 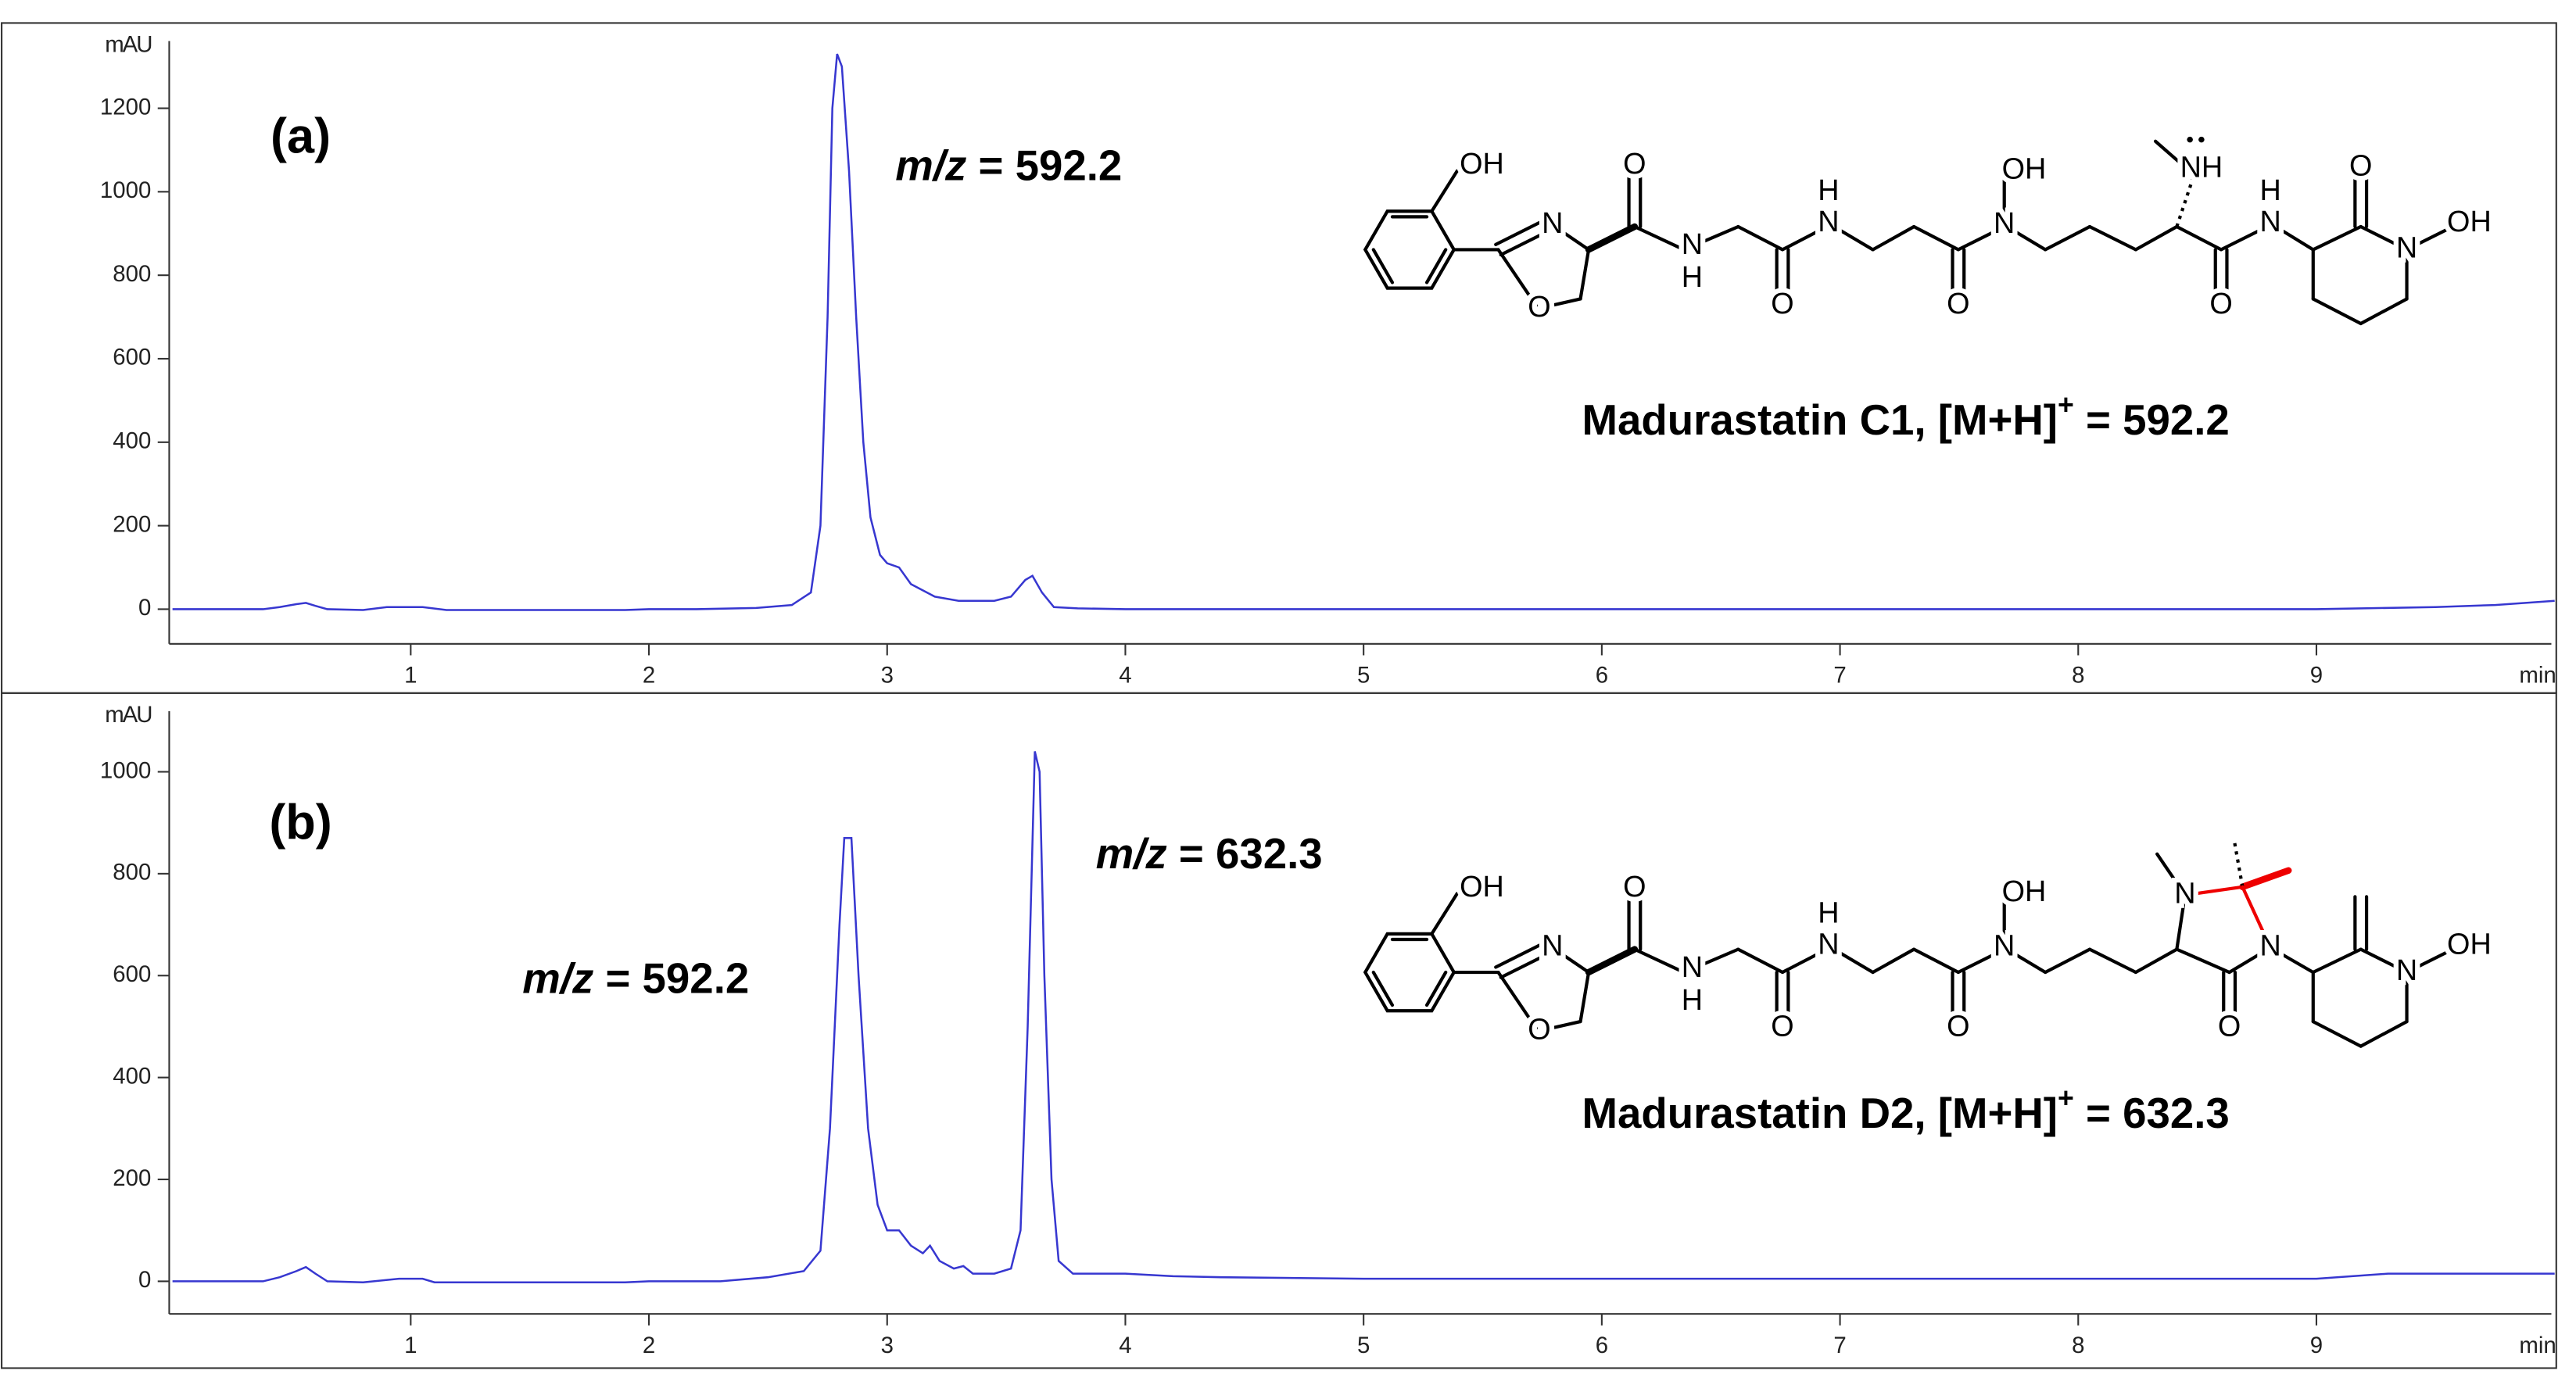 I want to click on lone-pair, so click(x=2201, y=140).